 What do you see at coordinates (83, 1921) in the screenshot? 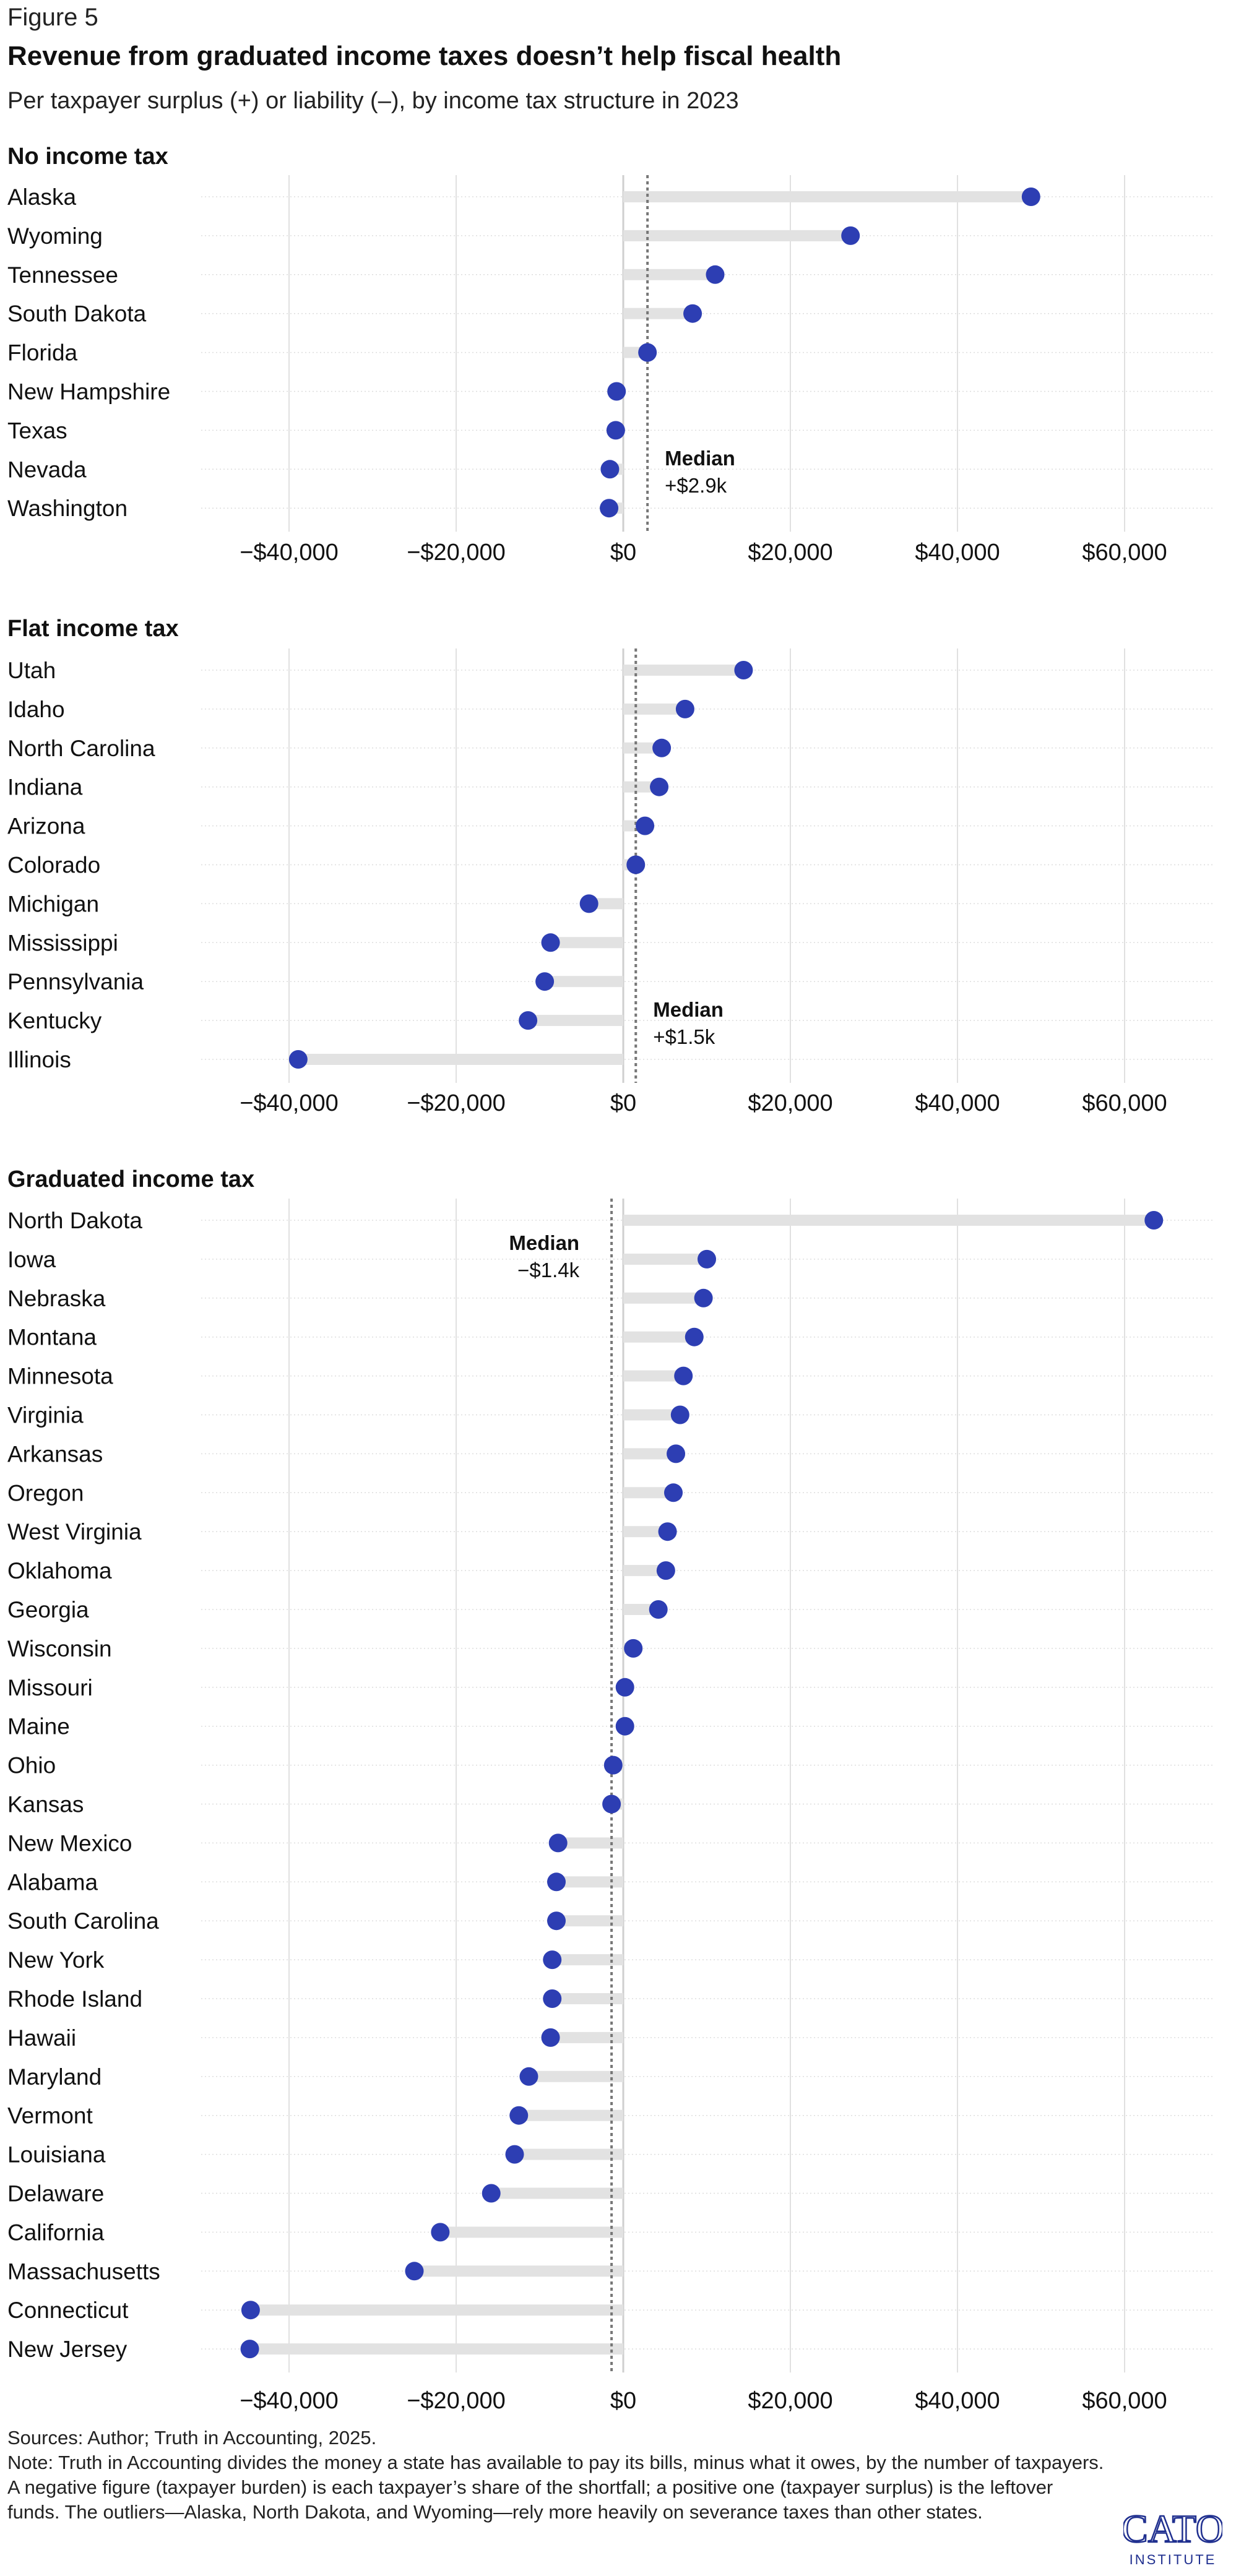
I see `category-label: South Carolina` at bounding box center [83, 1921].